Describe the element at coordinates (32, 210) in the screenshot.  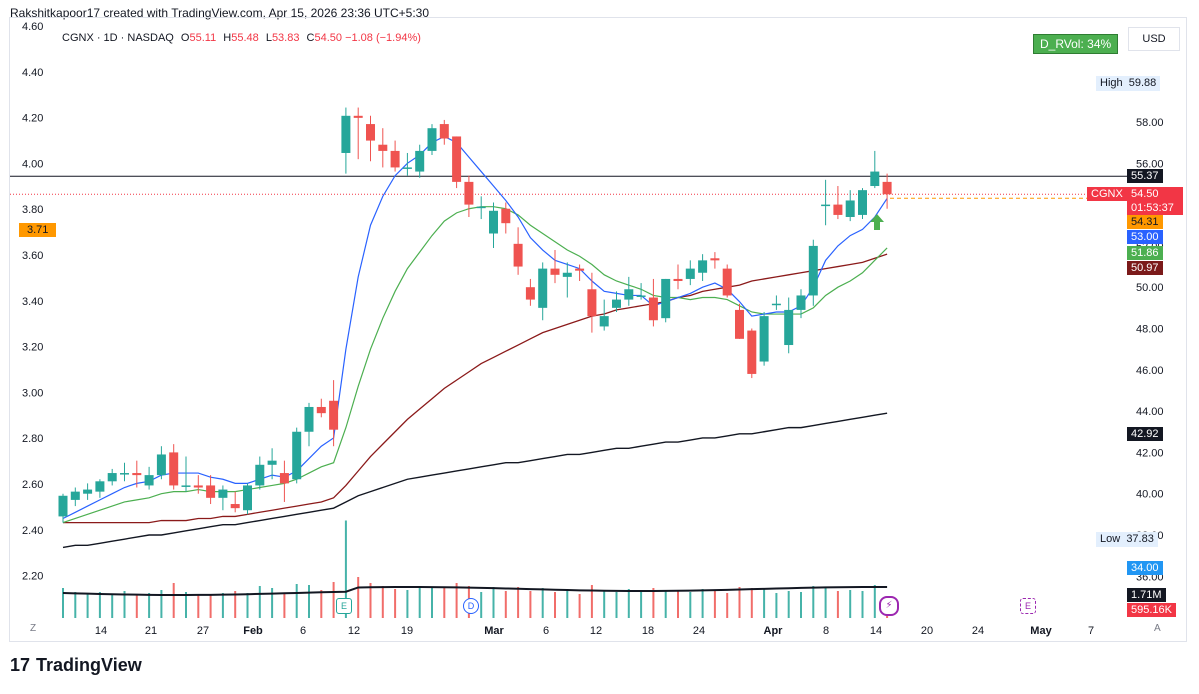
I see `left-axis-tick: 3.80` at that location.